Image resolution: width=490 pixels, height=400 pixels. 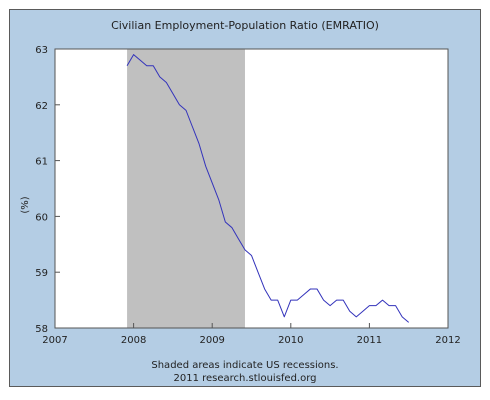 What do you see at coordinates (54, 340) in the screenshot?
I see `x-tick-label: 2007` at bounding box center [54, 340].